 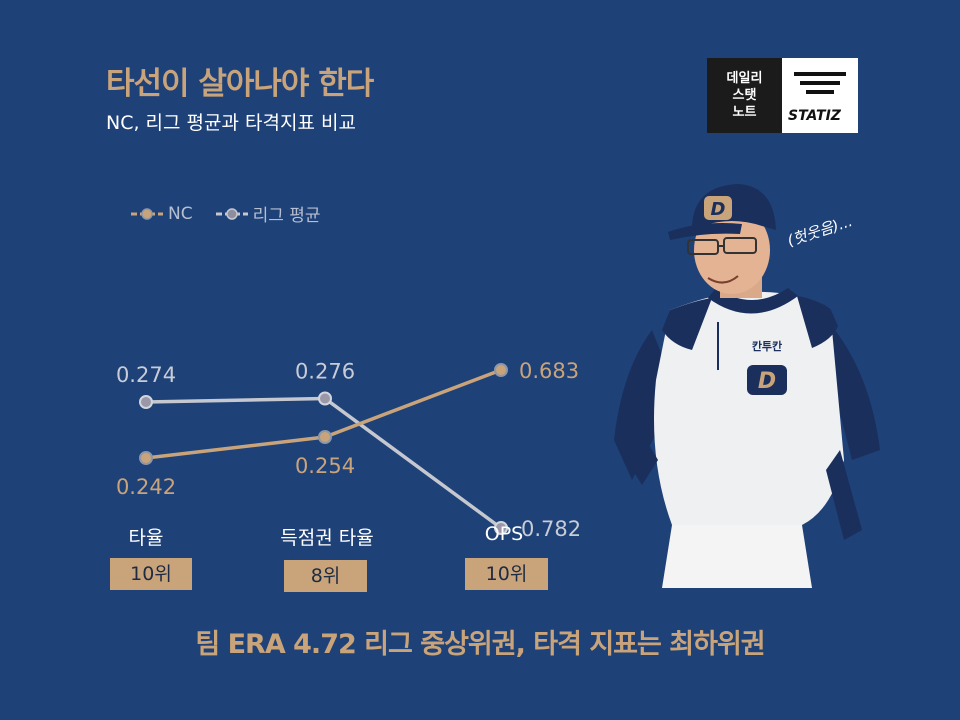 I want to click on infographic-subtitle: NC, 리그 평균과 타격지표 비교, so click(x=231, y=123).